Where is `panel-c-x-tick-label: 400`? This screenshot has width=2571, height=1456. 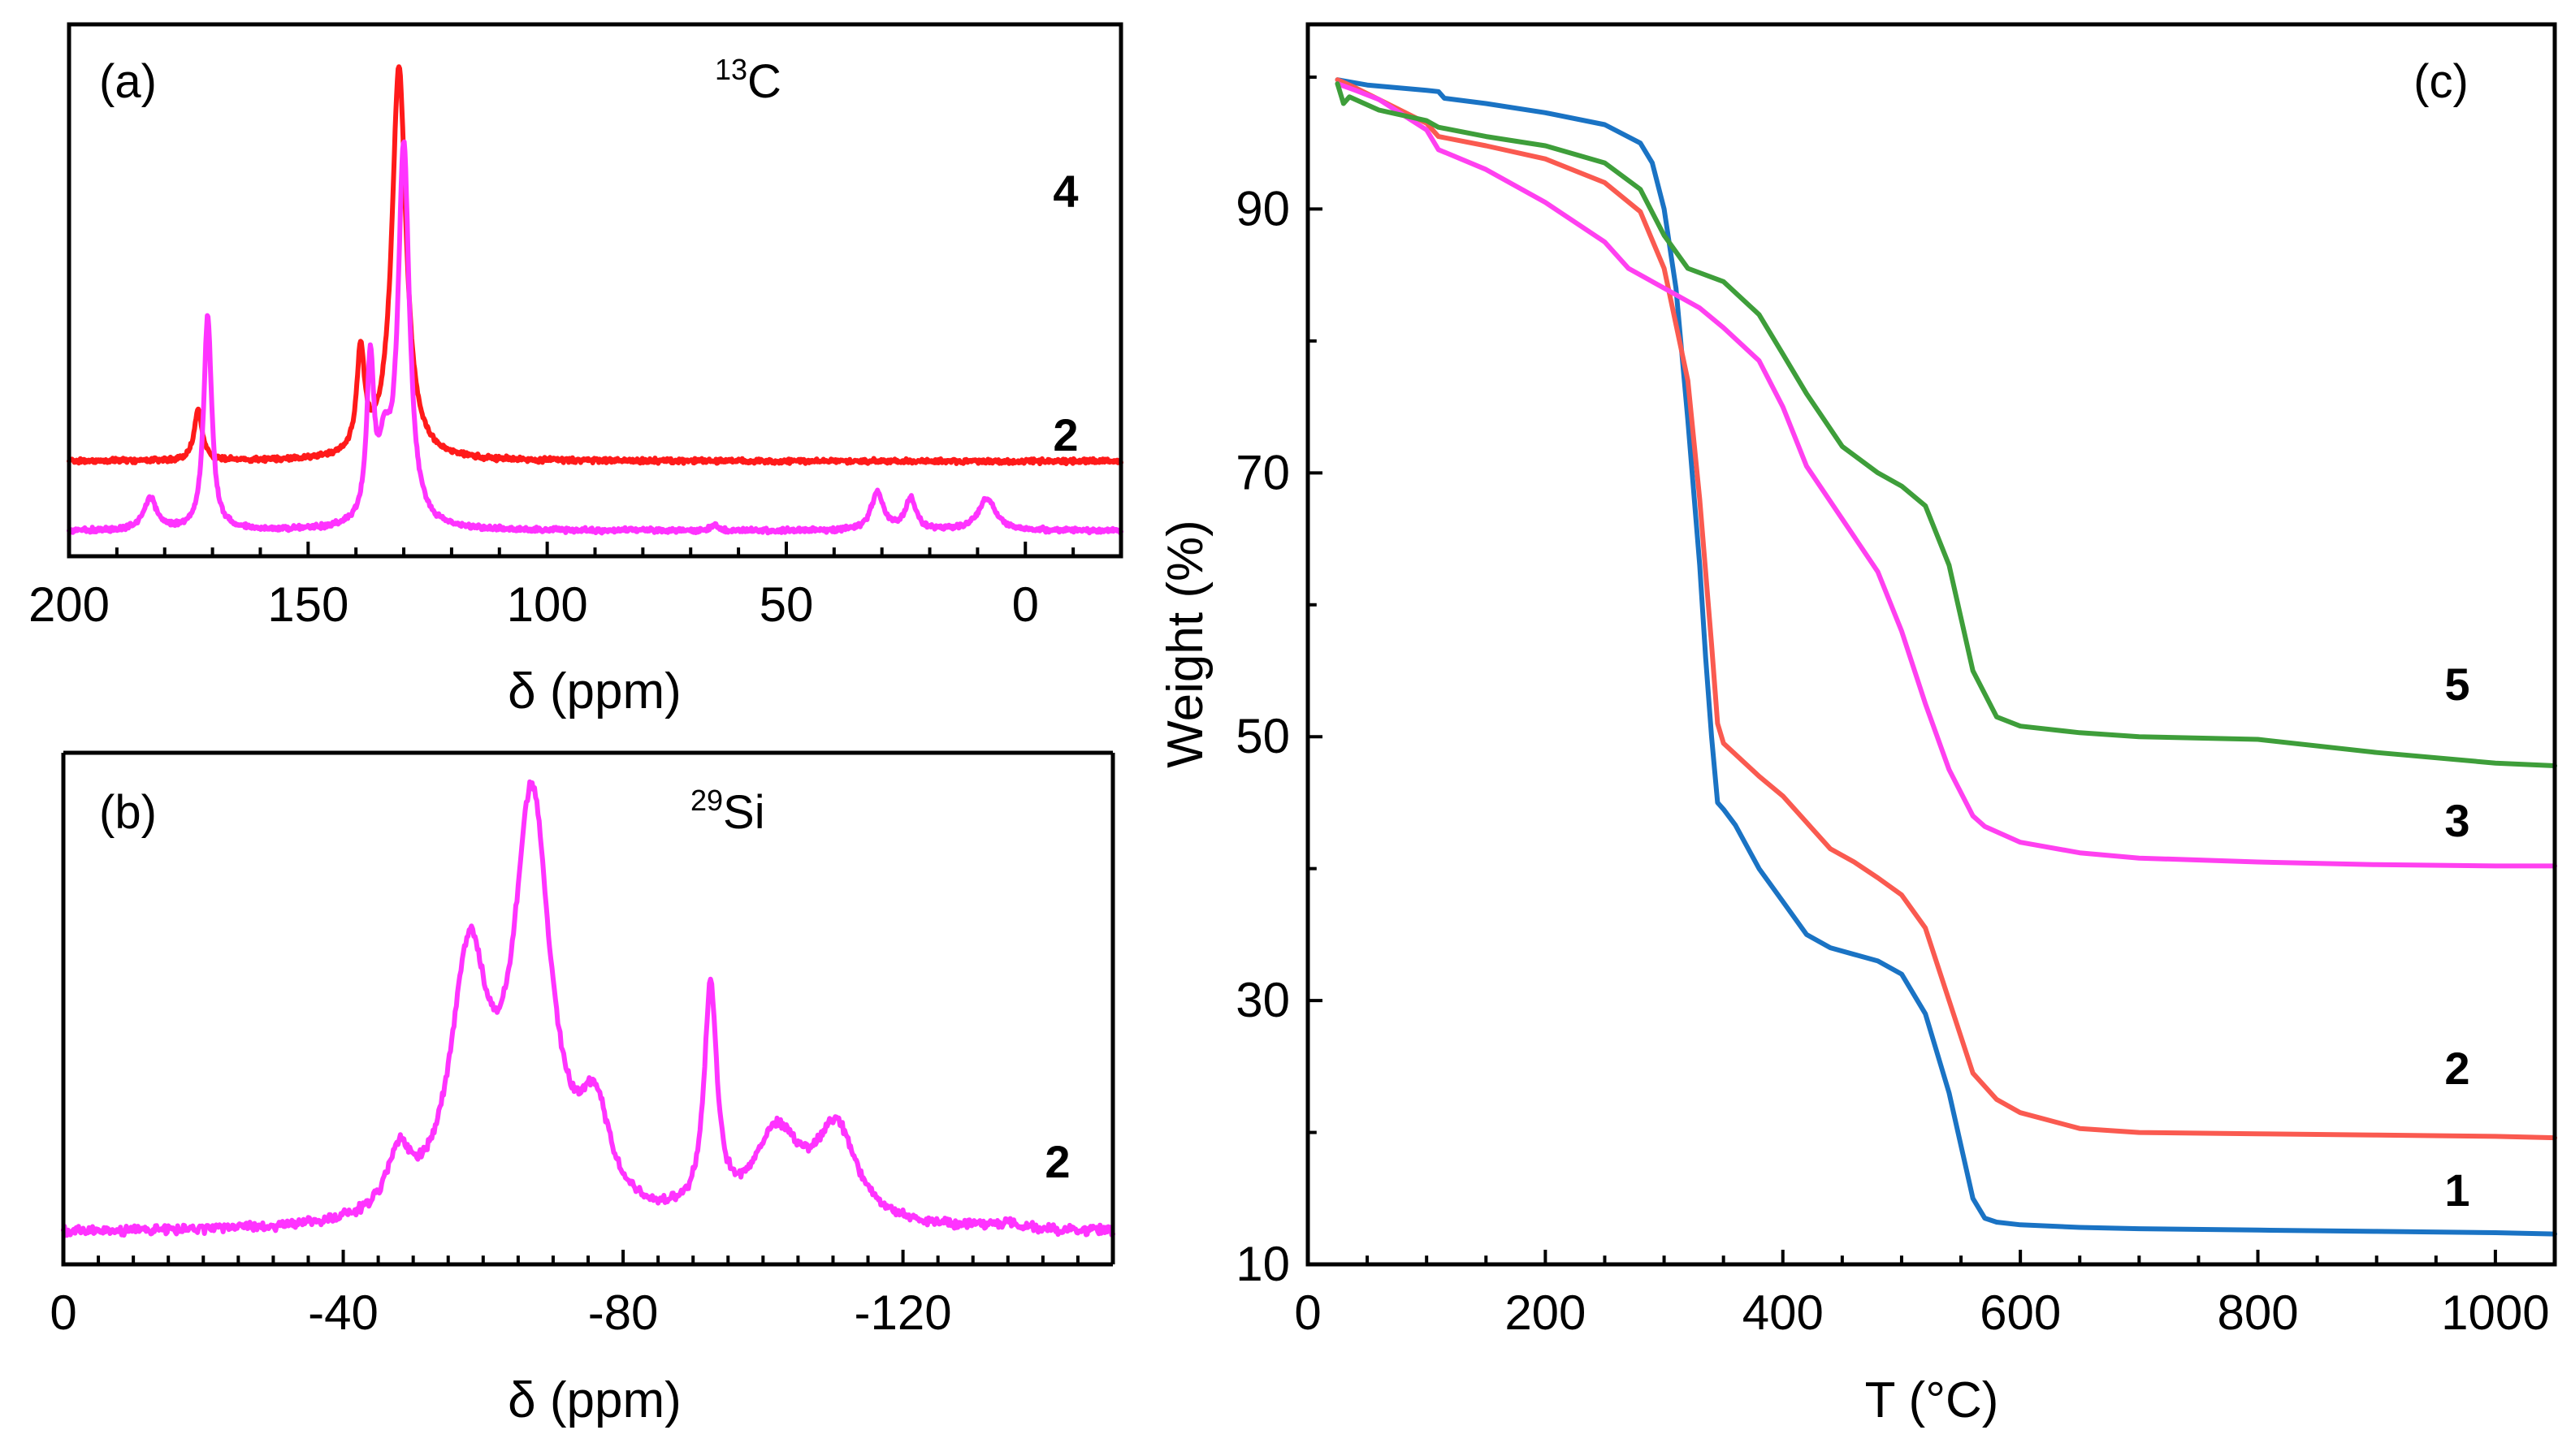 panel-c-x-tick-label: 400 is located at coordinates (1783, 1312).